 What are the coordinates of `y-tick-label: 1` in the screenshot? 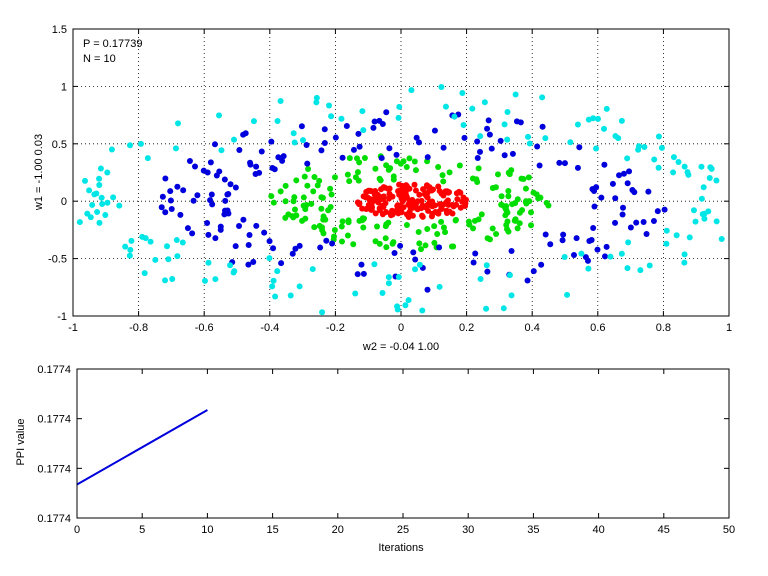 It's located at (64, 87).